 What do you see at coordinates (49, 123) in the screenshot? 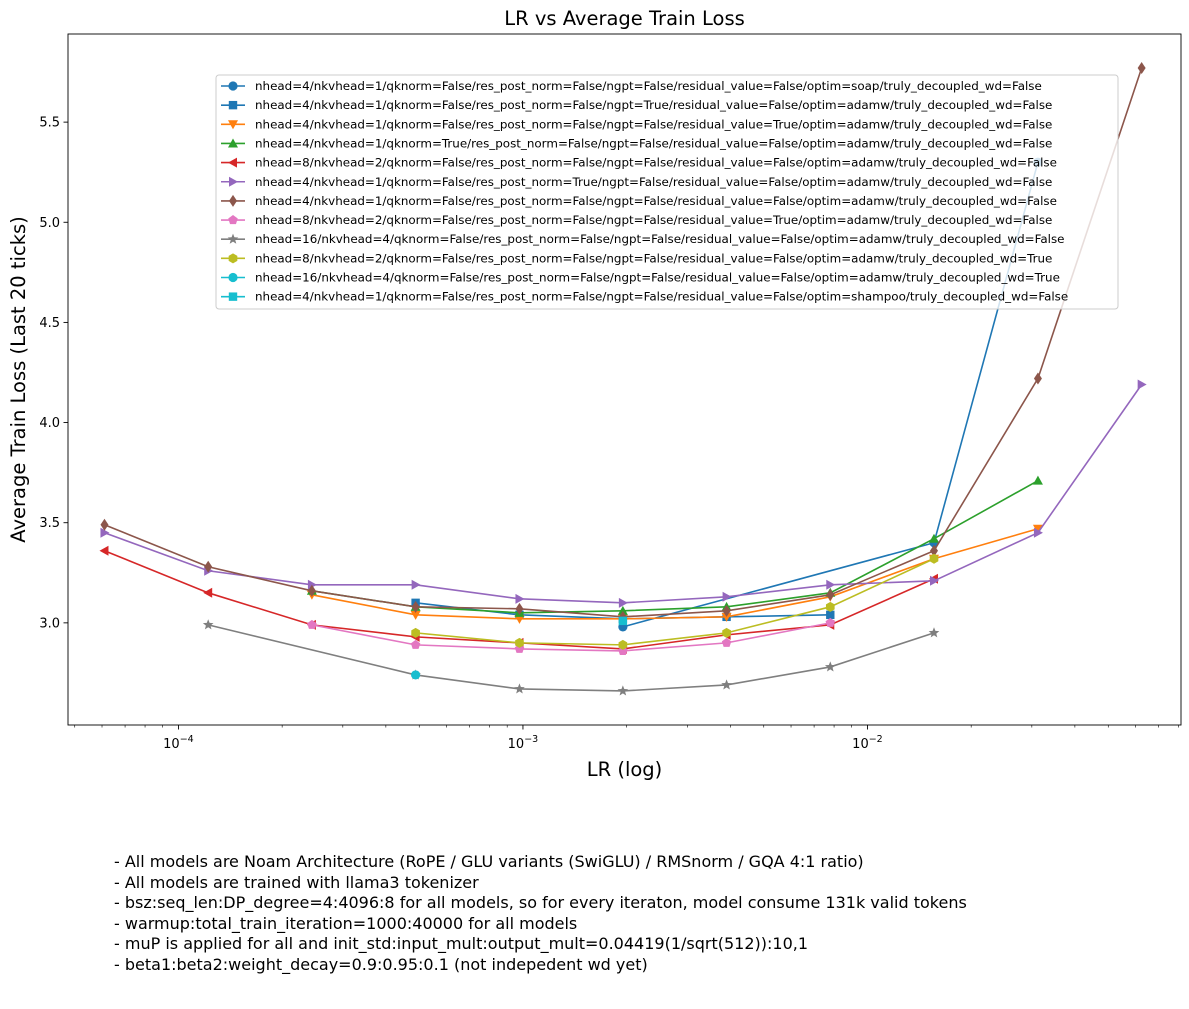
I see `y-tick-label: 5.5` at bounding box center [49, 123].